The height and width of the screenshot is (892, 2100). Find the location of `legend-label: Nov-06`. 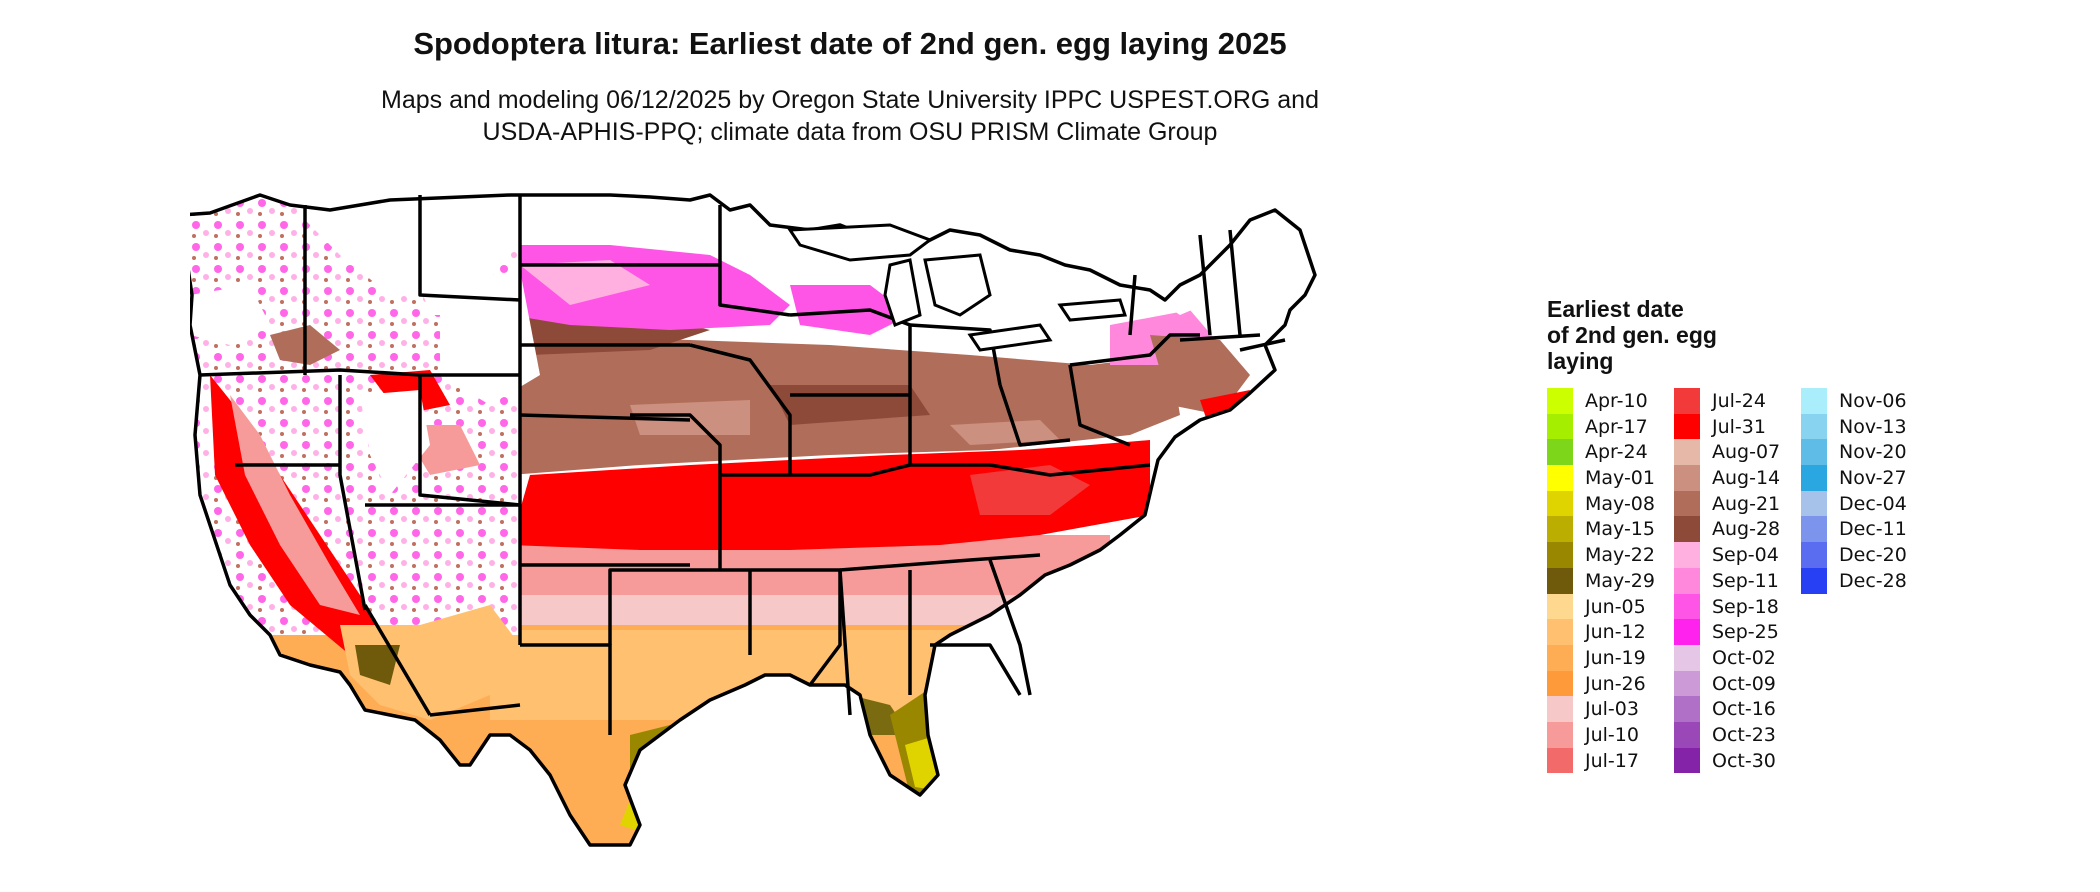

legend-label: Nov-06 is located at coordinates (1873, 401).